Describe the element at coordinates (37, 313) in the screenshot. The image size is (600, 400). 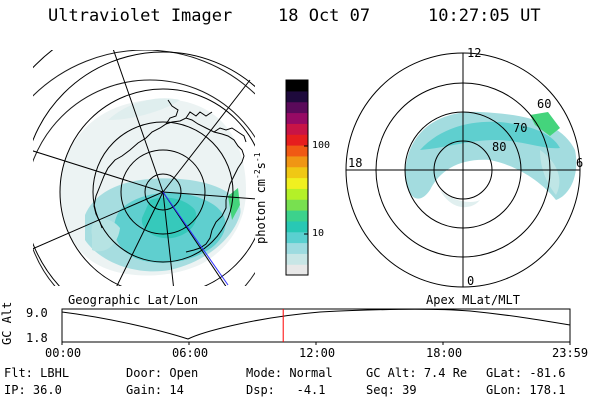
I see `altitude-y-tick-max: 9.0` at that location.